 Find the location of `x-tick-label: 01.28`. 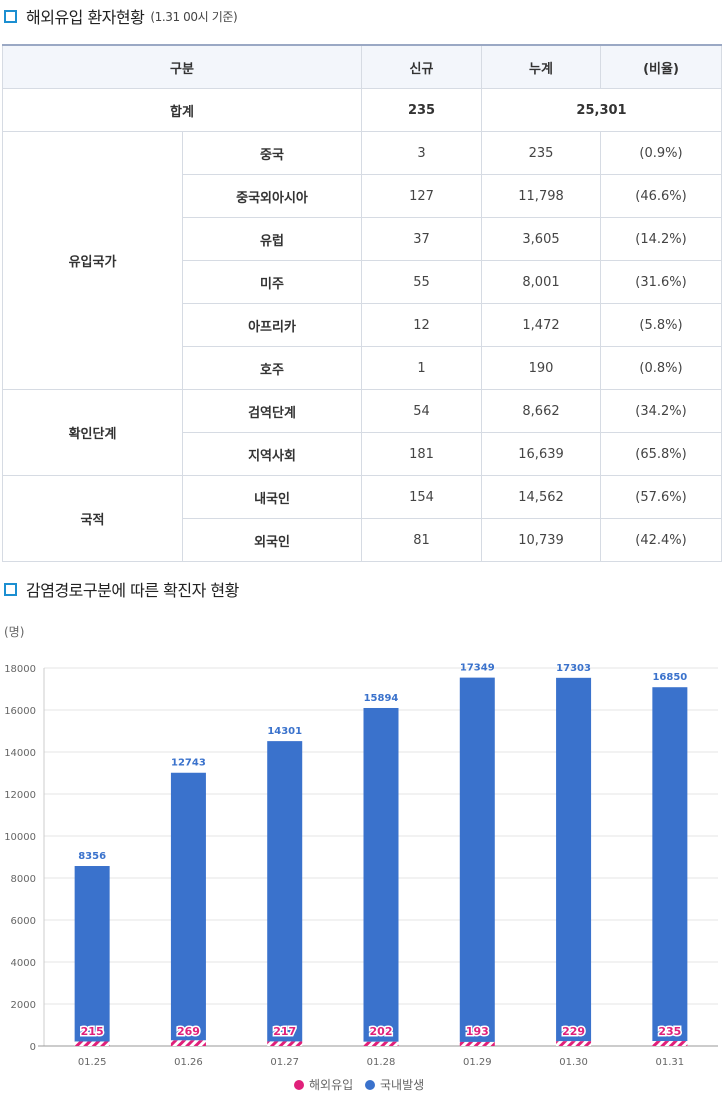

x-tick-label: 01.28 is located at coordinates (381, 1062).